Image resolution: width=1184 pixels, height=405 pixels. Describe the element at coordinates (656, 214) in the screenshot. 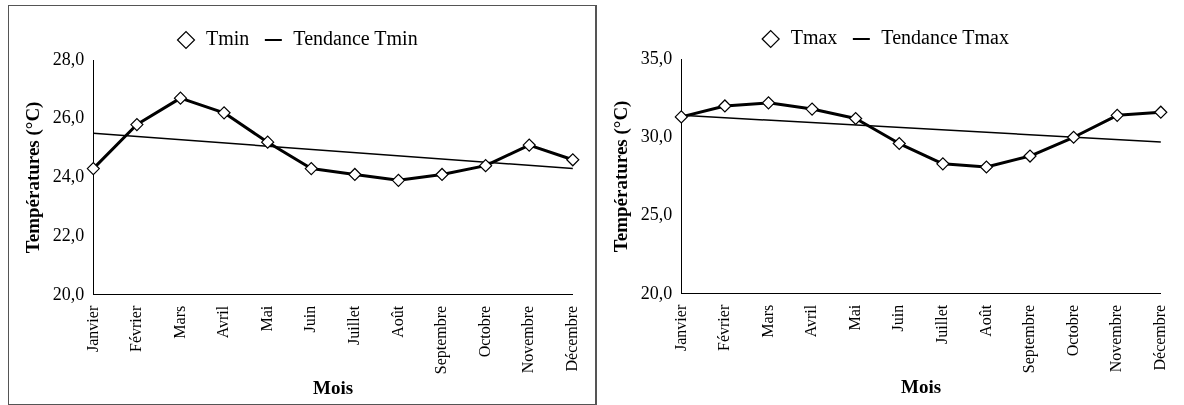

I see `y-tick-label: 25,0` at that location.